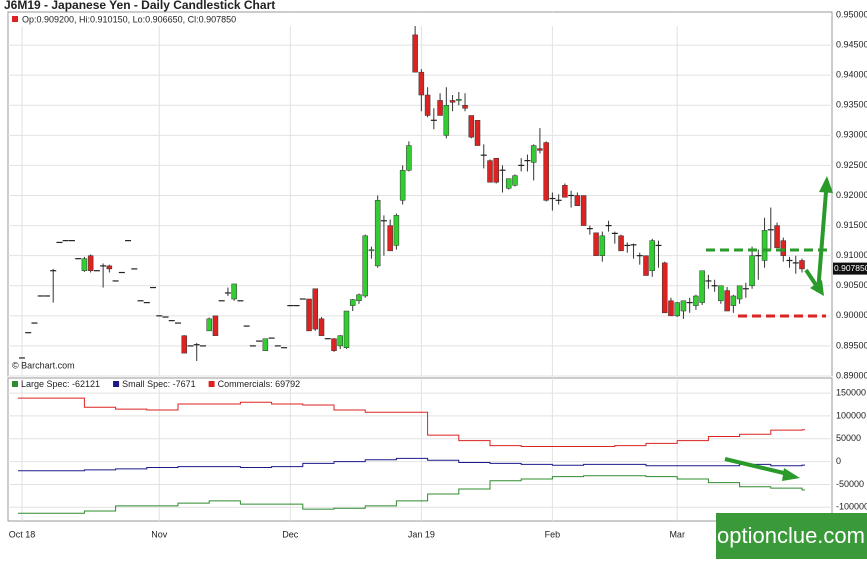 The width and height of the screenshot is (867, 564). I want to click on x-tick-label: Oct 18, so click(22, 534).